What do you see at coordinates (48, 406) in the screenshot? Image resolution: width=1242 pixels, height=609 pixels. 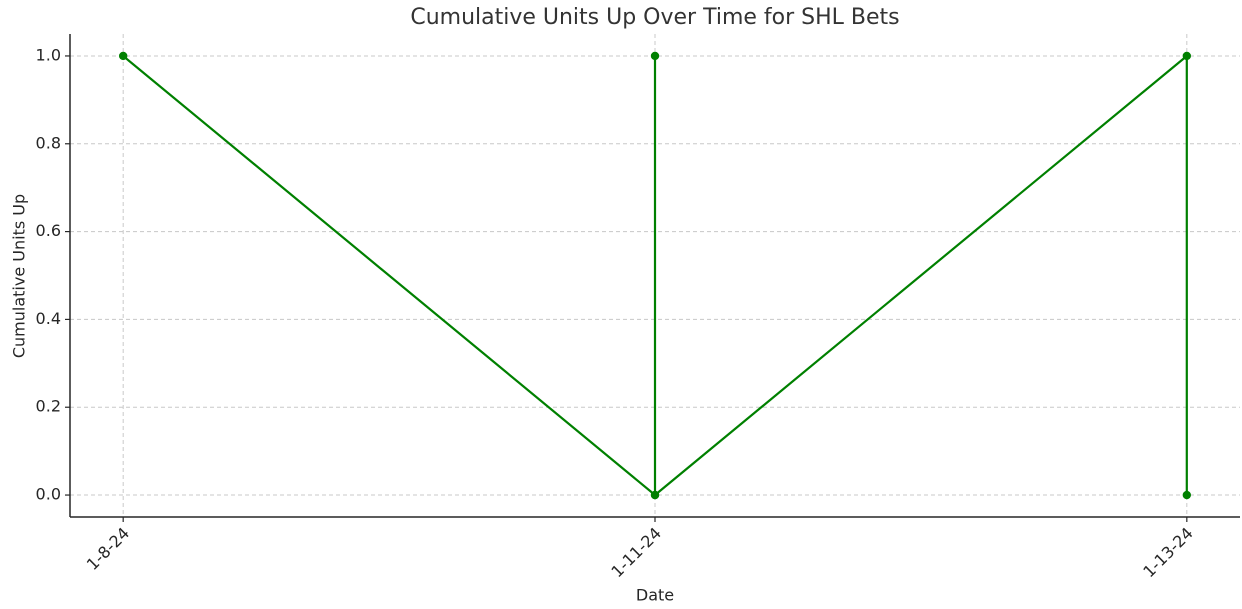 I see `y-tick-label: 0.2` at bounding box center [48, 406].